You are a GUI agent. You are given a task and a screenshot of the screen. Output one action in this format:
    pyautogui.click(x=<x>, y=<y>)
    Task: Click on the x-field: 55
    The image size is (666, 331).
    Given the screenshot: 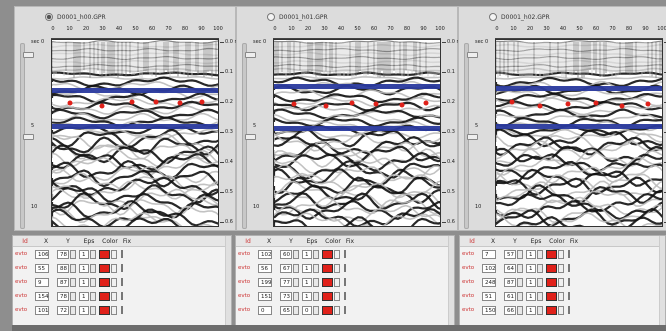 What is the action you would take?
    pyautogui.click(x=42, y=268)
    